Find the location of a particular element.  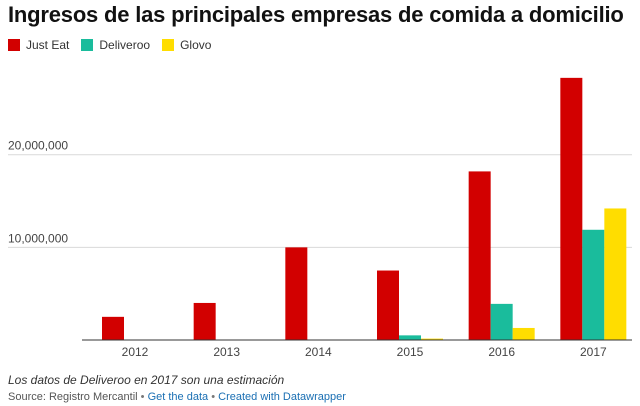

bar-just-eat-2015 is located at coordinates (388, 305).